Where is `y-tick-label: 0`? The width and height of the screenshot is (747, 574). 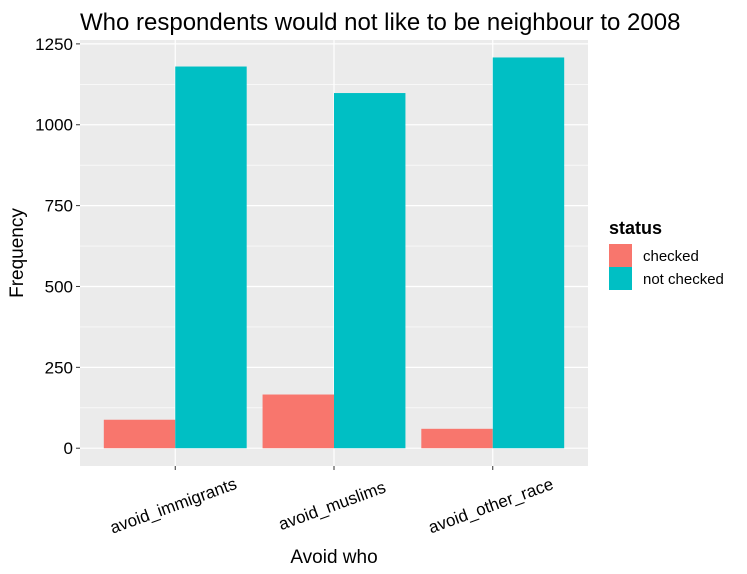
y-tick-label: 0 is located at coordinates (68, 448).